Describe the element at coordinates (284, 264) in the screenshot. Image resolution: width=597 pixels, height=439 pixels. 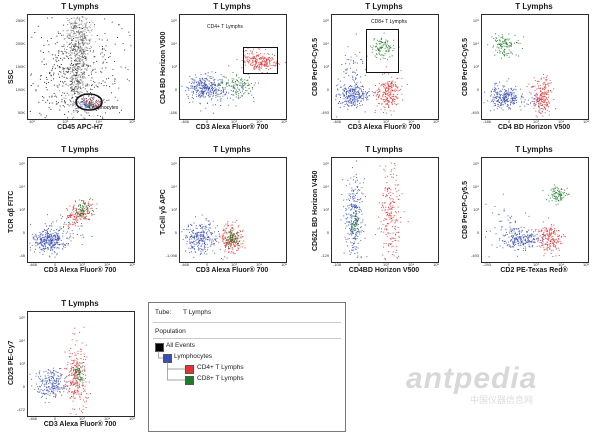
I see `x-tick-label: 10⁵` at that location.